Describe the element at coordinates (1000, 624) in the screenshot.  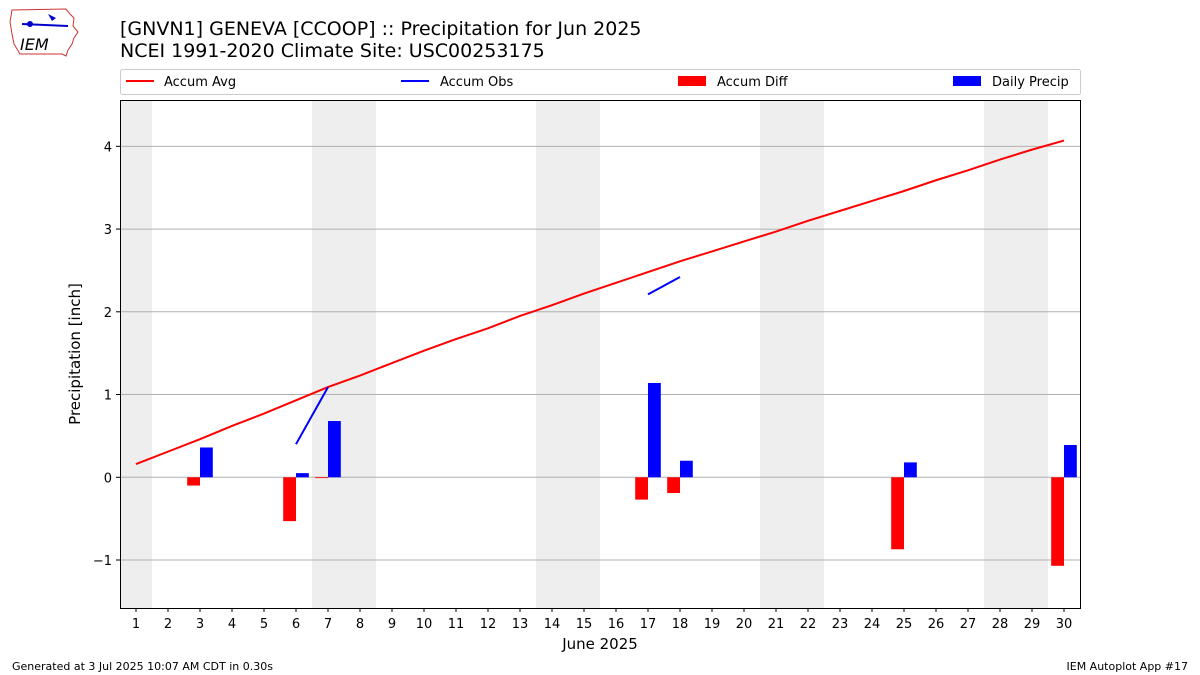
I see `x-tick-label: 28` at that location.